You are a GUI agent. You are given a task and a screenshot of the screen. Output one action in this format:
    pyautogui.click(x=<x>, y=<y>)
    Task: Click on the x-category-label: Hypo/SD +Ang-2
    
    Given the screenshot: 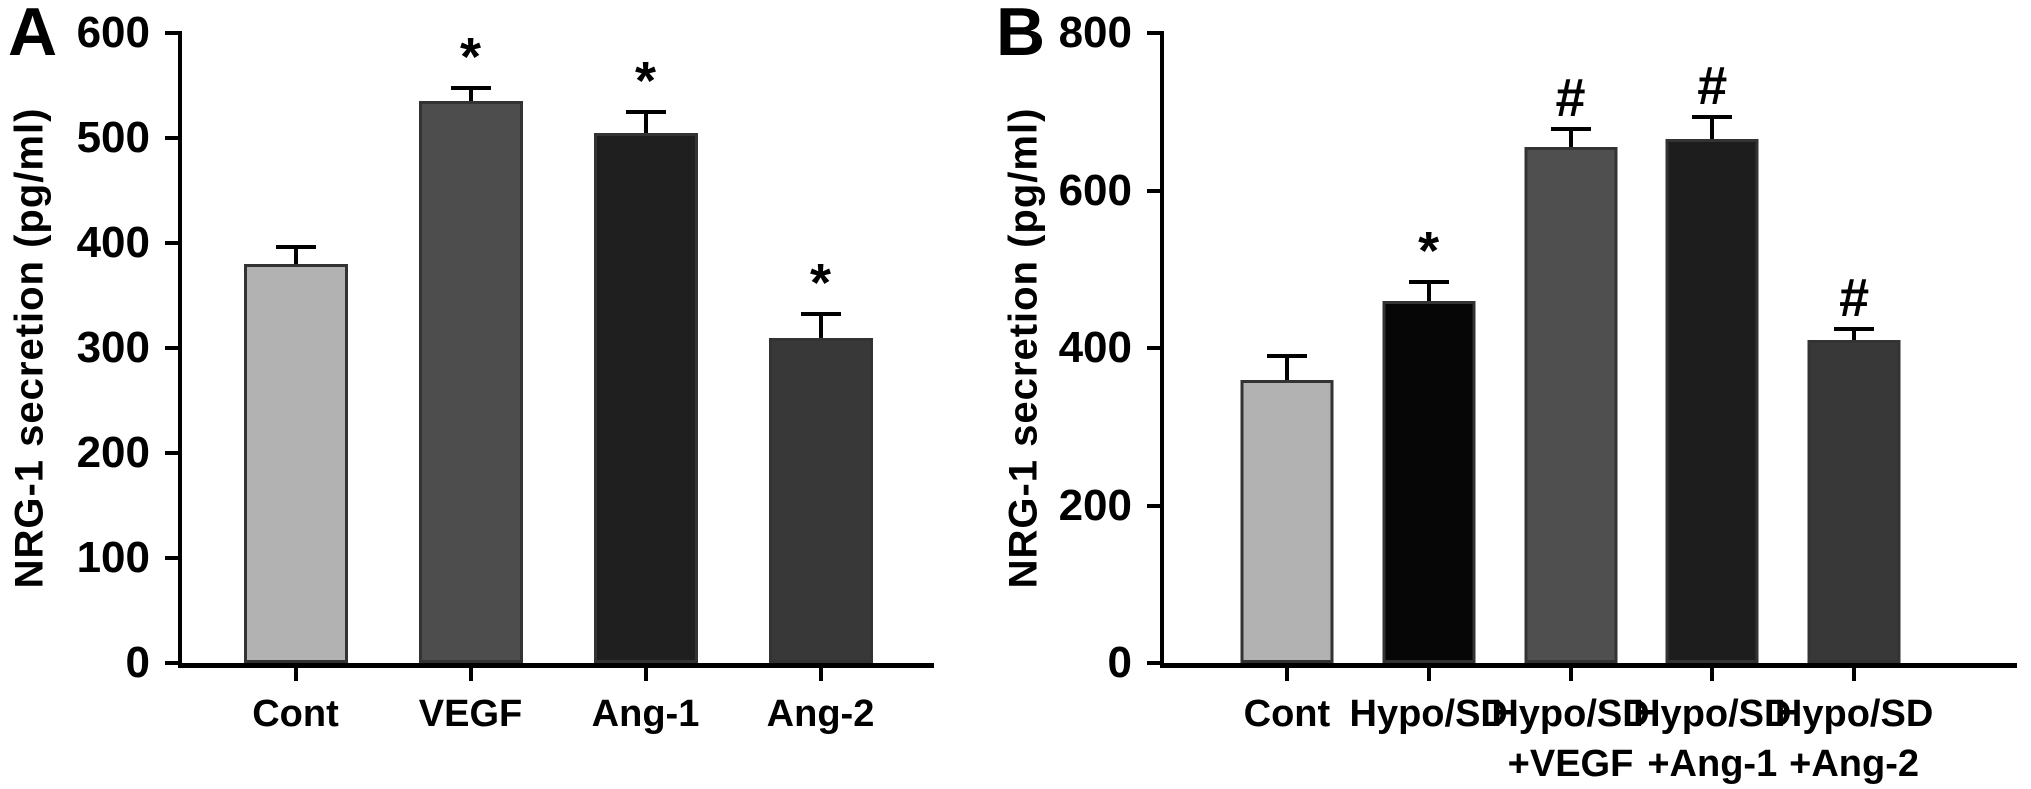 What is the action you would take?
    pyautogui.click(x=1854, y=739)
    